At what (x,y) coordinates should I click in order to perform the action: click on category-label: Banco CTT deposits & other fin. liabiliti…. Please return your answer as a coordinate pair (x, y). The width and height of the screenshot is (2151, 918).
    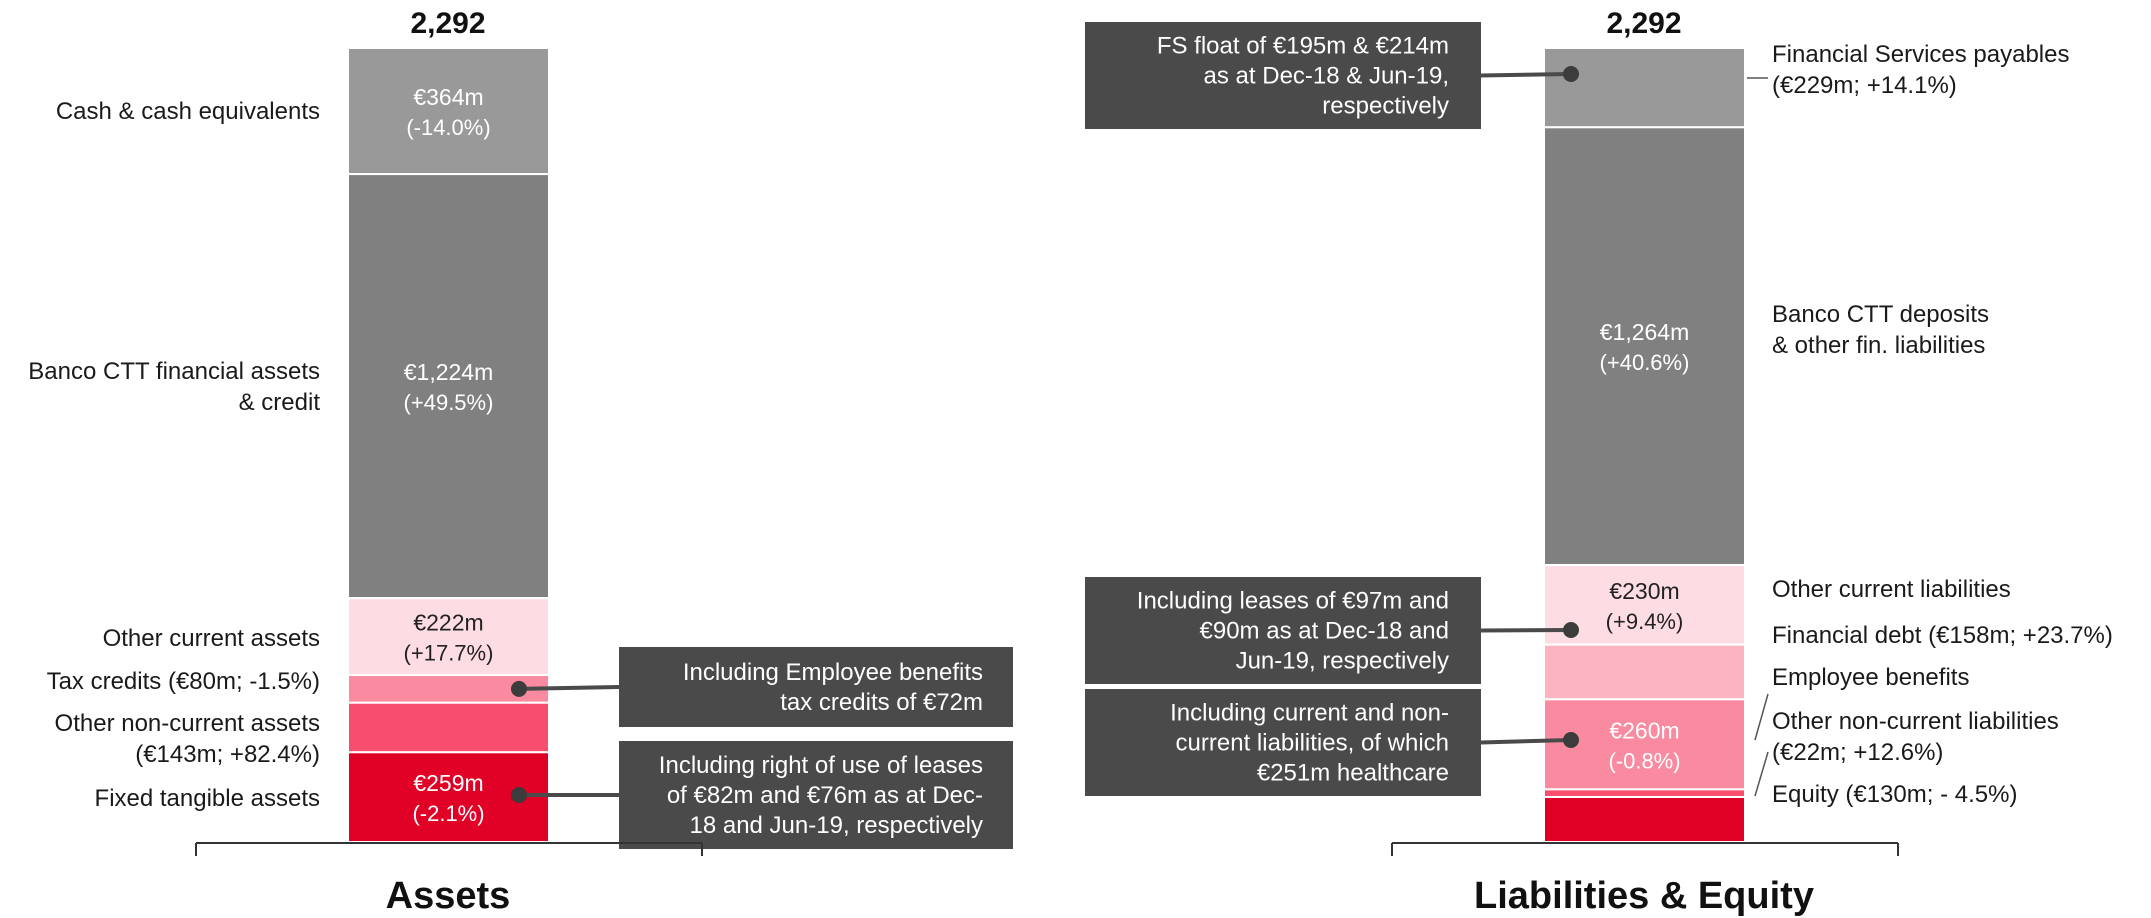
    Looking at the image, I should click on (1880, 330).